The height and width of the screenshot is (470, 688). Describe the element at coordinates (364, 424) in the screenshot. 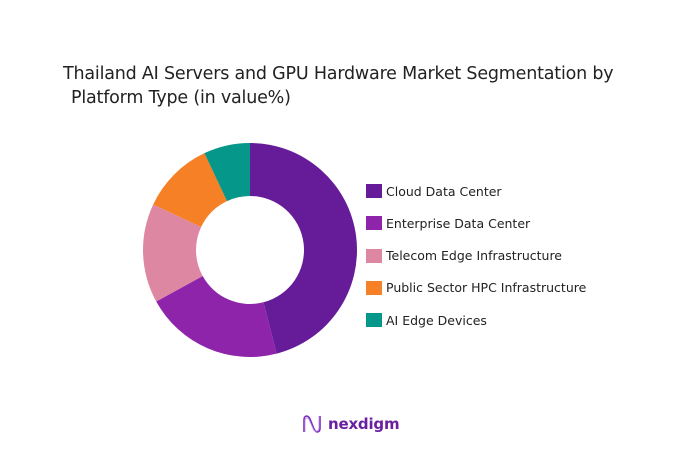

I see `nexdigm-logo-text: nexdigm` at that location.